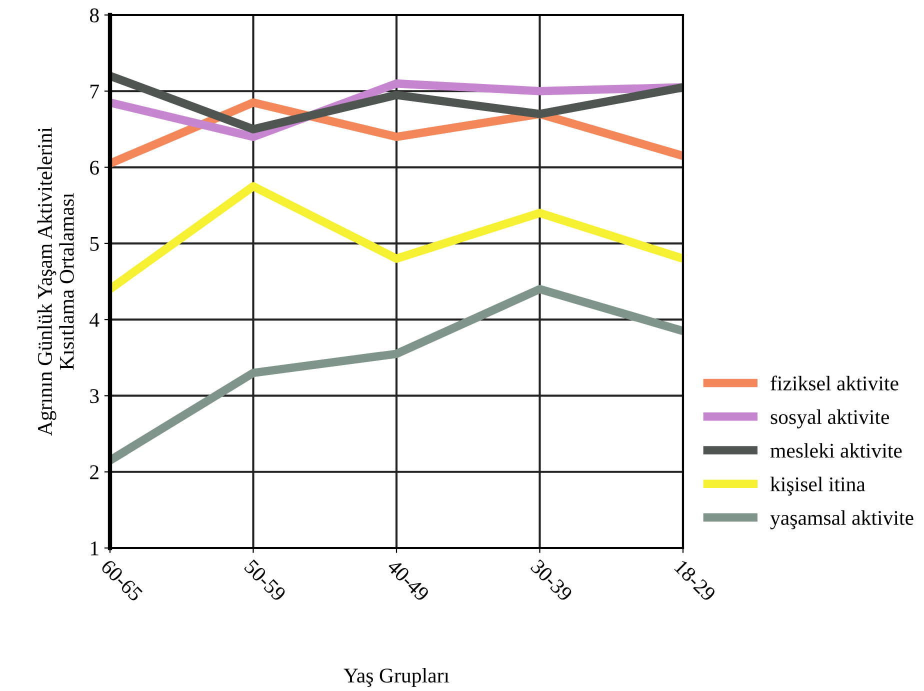 The image size is (924, 691). What do you see at coordinates (94, 244) in the screenshot?
I see `y-tick-label: 5` at bounding box center [94, 244].